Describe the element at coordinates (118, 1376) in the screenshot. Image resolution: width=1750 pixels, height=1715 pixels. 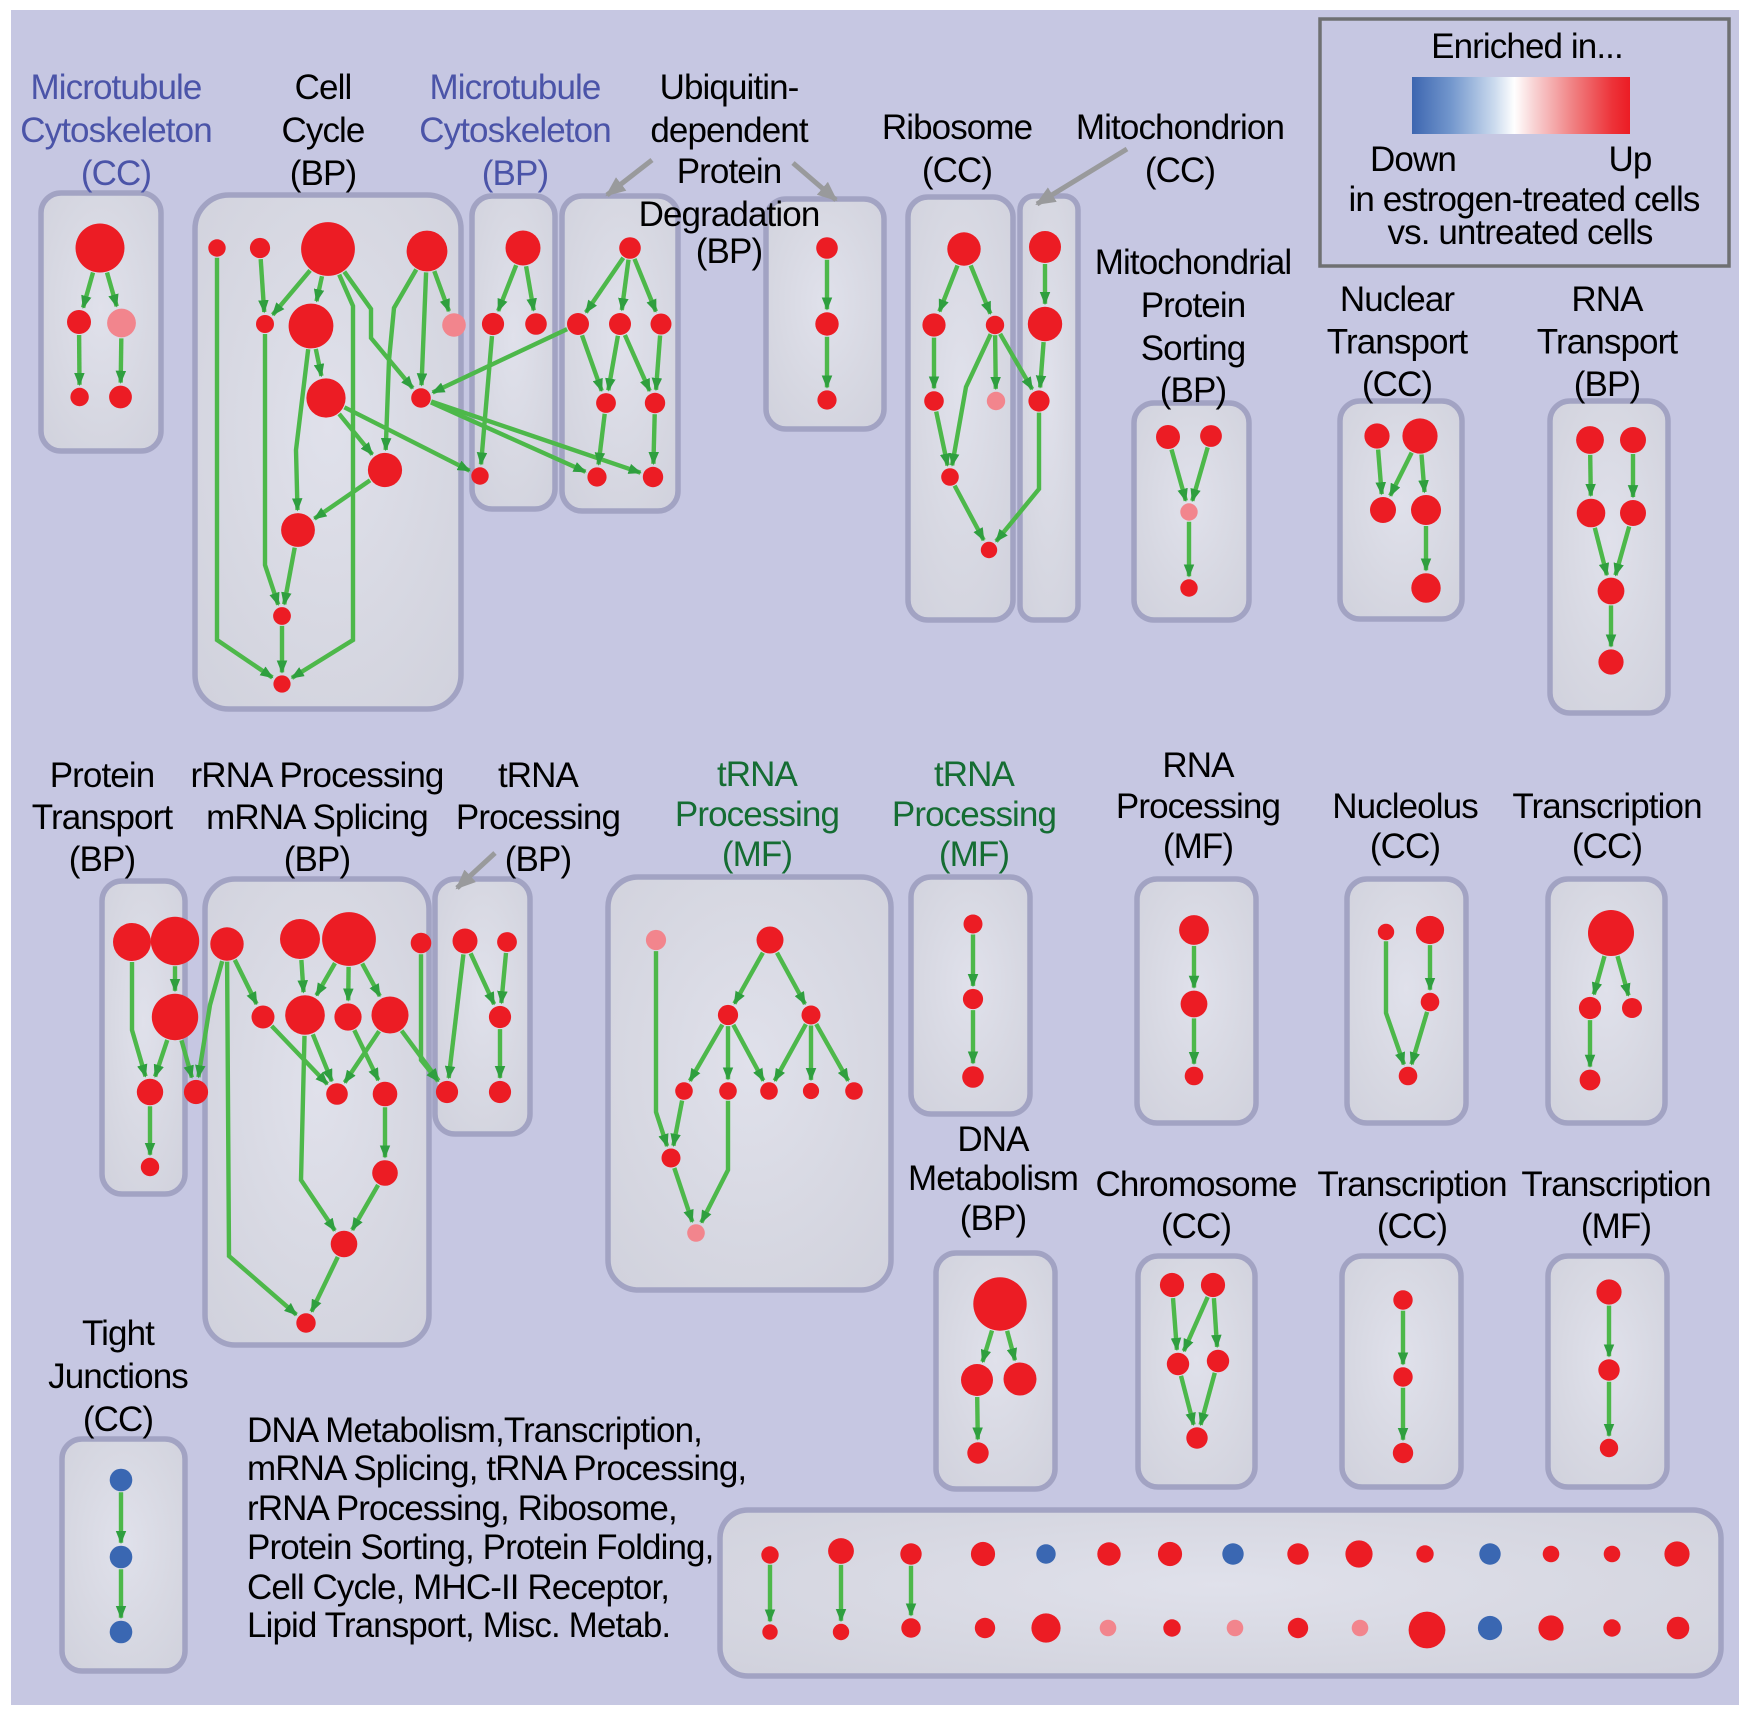
I see `svg-text: Junctions` at that location.